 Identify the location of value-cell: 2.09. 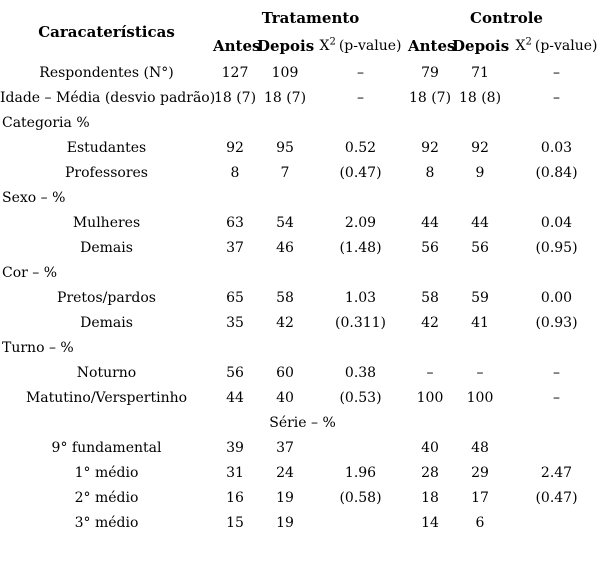
(360, 222).